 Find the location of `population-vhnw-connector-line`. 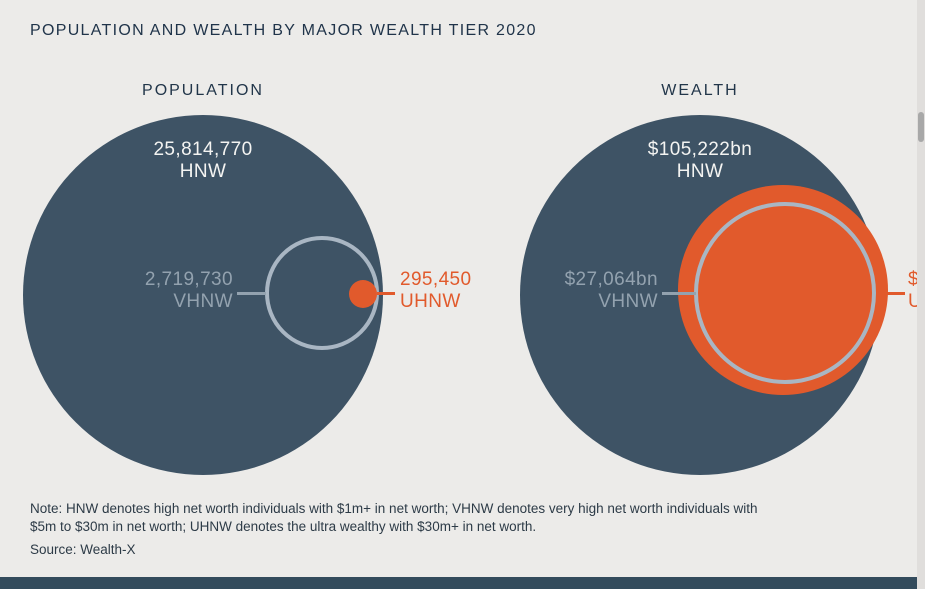

population-vhnw-connector-line is located at coordinates (251, 293).